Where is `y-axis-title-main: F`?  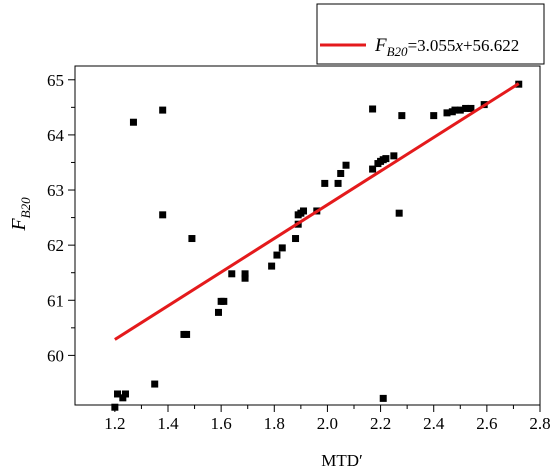 y-axis-title-main: F is located at coordinates (19, 225).